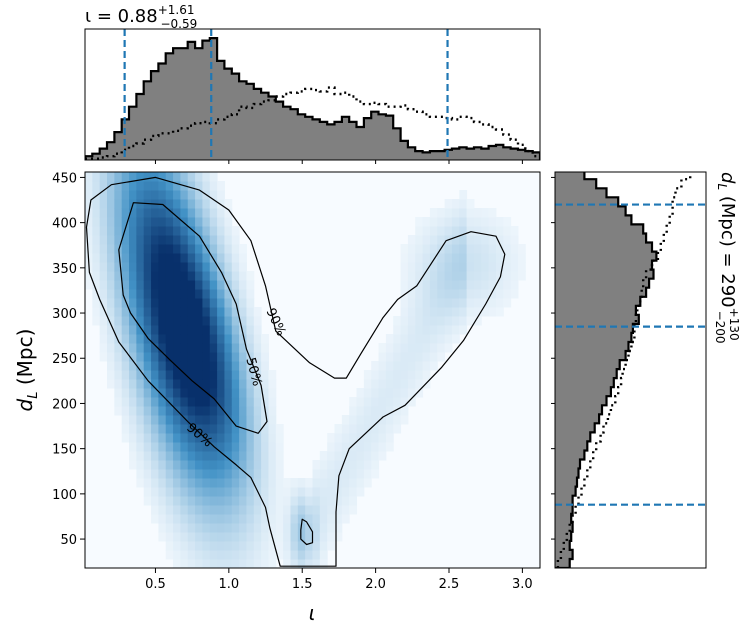 The width and height of the screenshot is (753, 635). What do you see at coordinates (64, 495) in the screenshot?
I see `y-tick-label: 100` at bounding box center [64, 495].